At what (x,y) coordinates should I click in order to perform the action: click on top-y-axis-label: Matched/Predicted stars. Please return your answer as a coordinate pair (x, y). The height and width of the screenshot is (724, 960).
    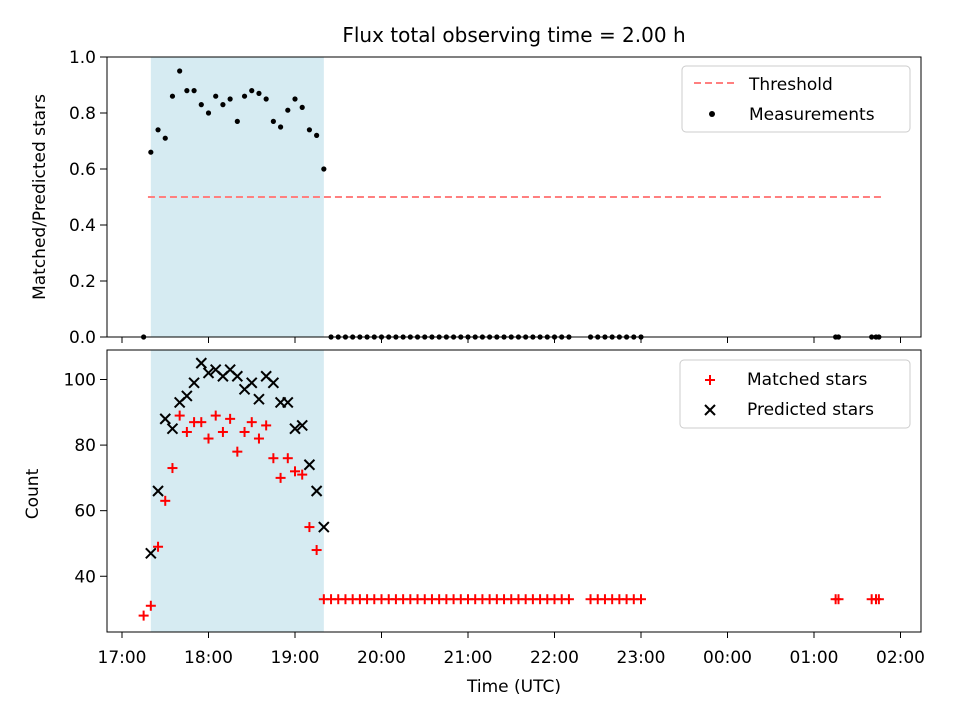
    Looking at the image, I should click on (40, 197).